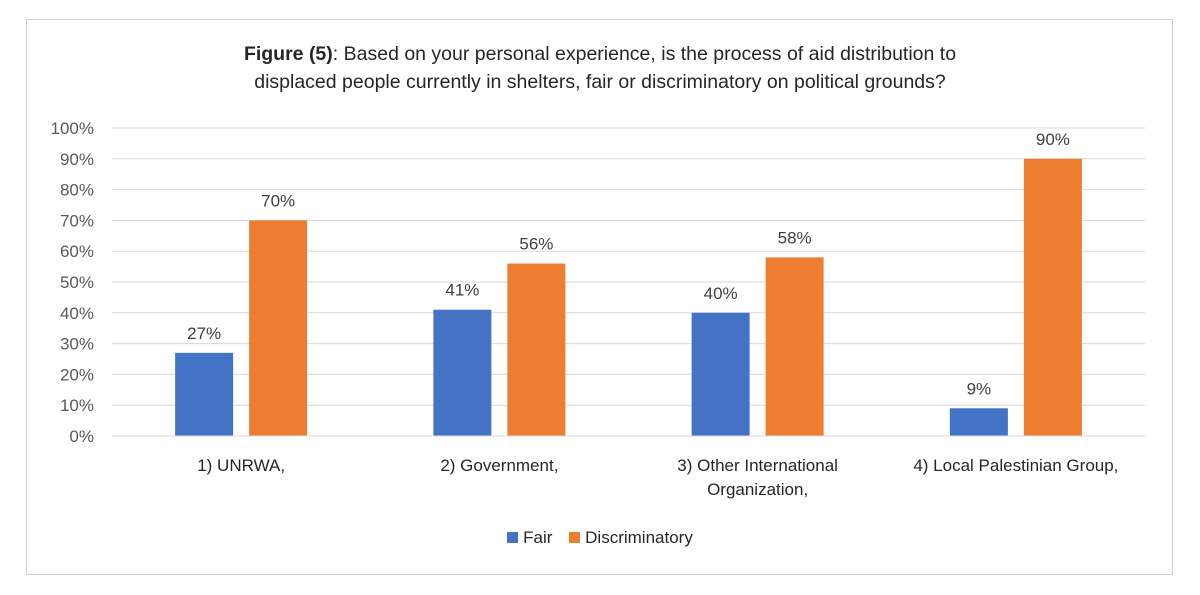 This screenshot has width=1200, height=595. I want to click on x-tick-label: 3) Other International, so click(757, 465).